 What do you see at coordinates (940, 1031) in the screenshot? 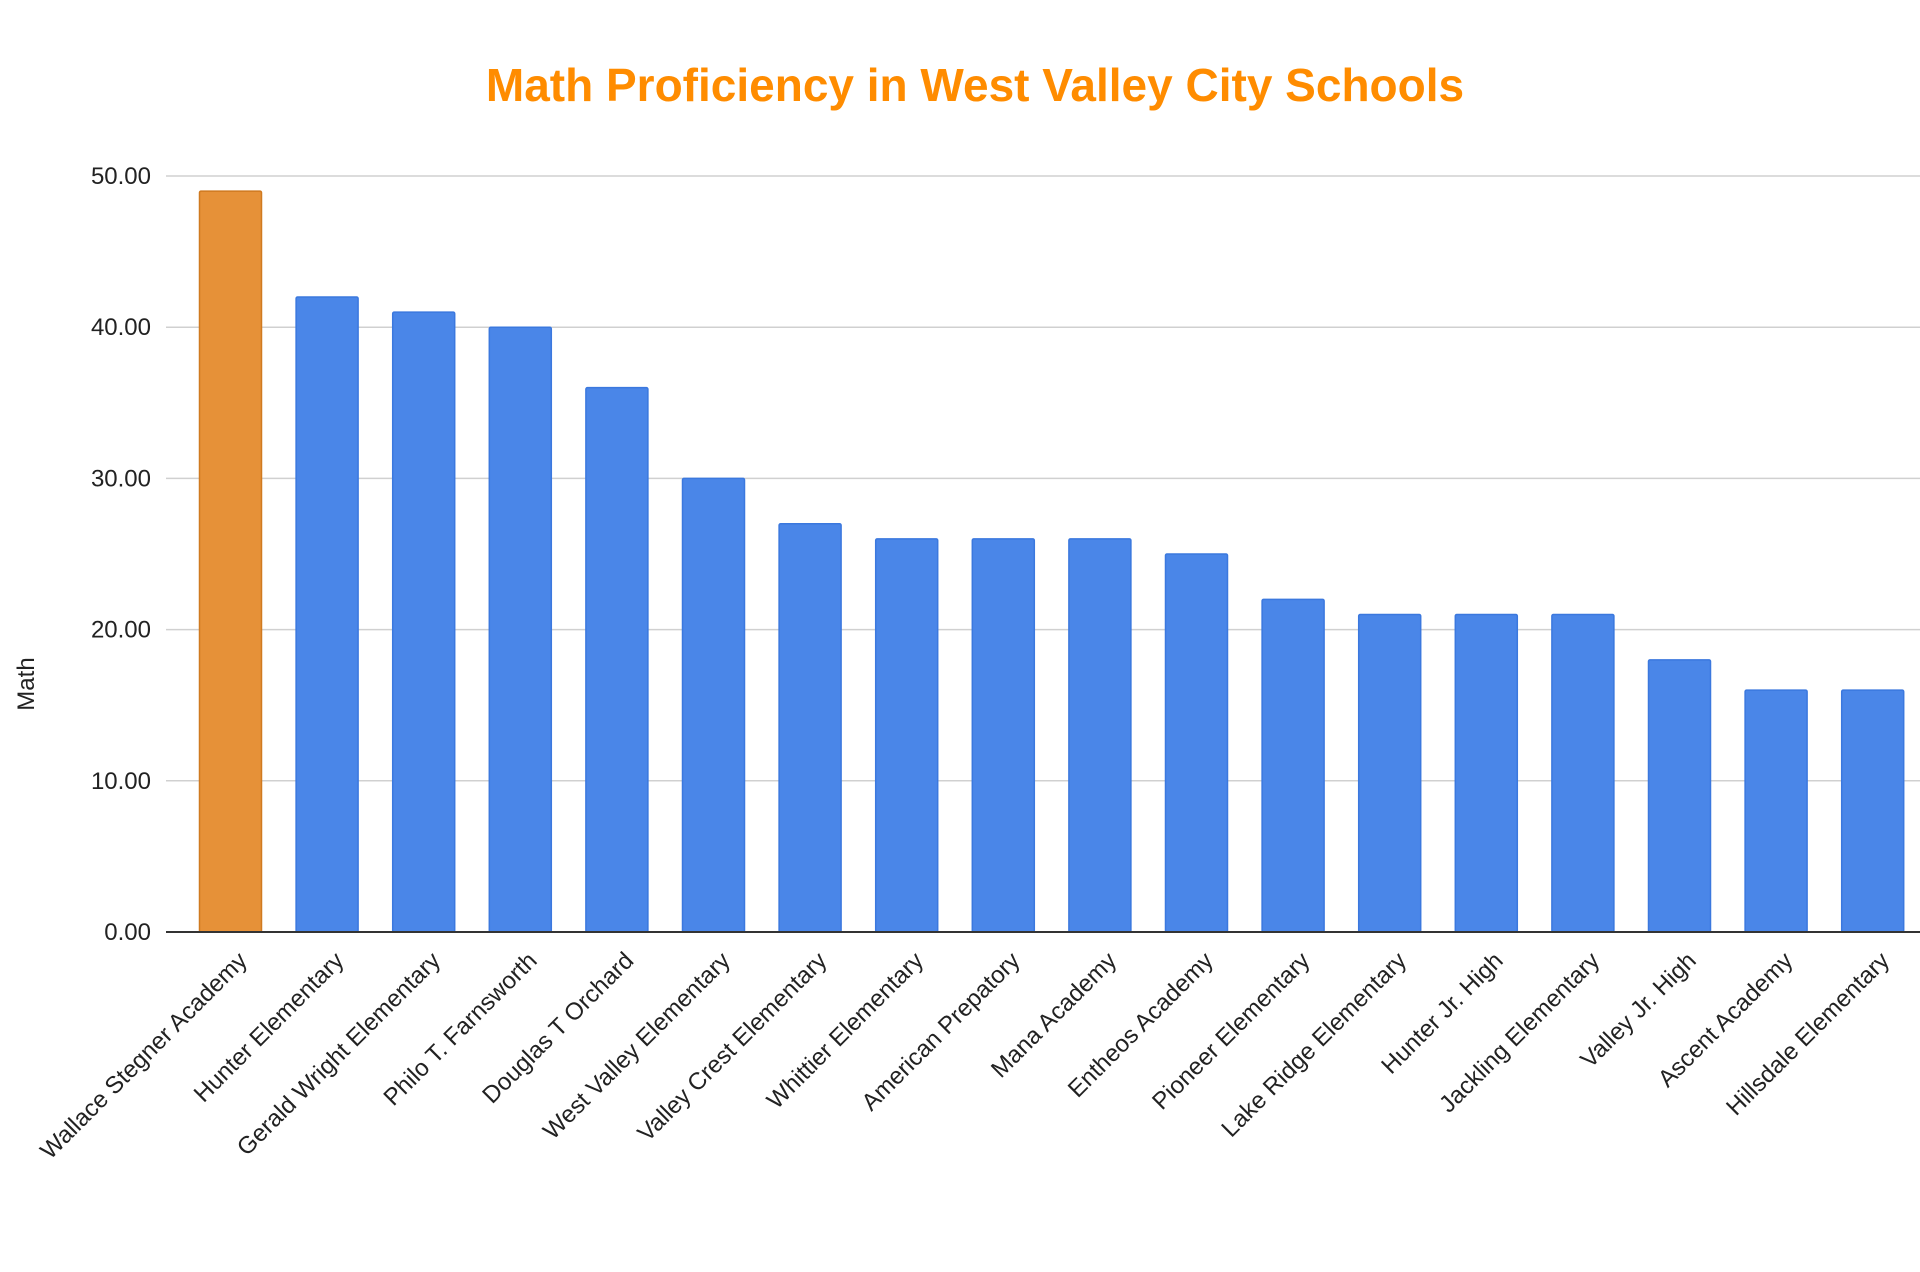
I see `x-tick-label: American Prepatory` at bounding box center [940, 1031].